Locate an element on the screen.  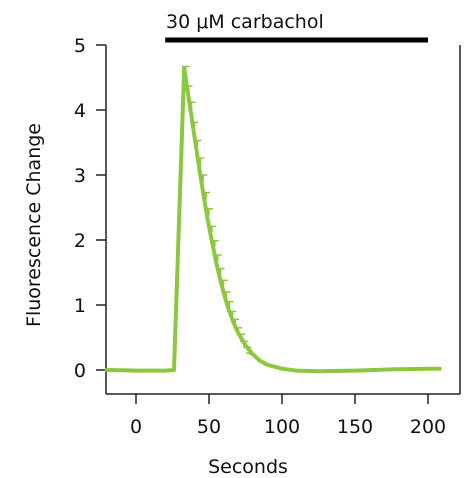
x-tick-label: 50 is located at coordinates (209, 427).